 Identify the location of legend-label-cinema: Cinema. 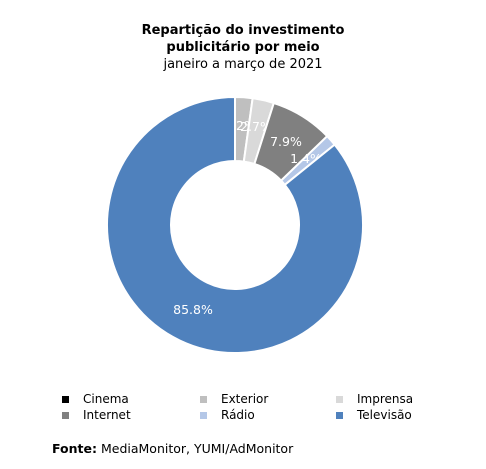
(106, 399).